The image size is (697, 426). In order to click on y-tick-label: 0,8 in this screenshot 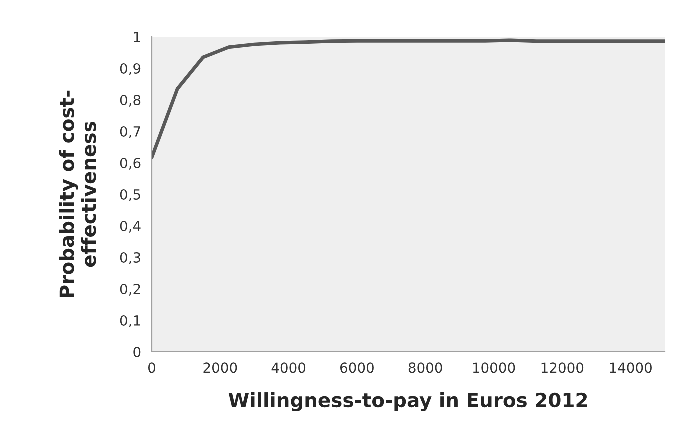, I will do `click(130, 100)`.